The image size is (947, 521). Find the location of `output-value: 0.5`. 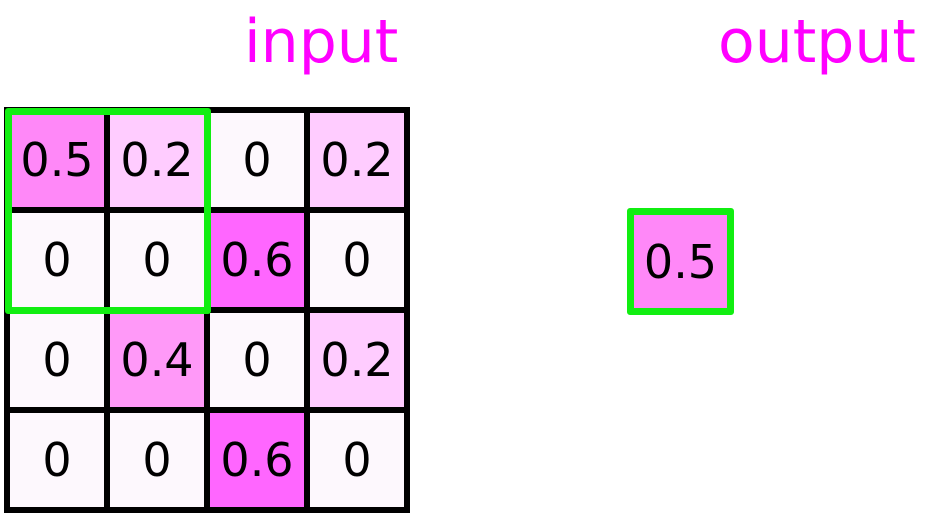

output-value: 0.5 is located at coordinates (680, 261).